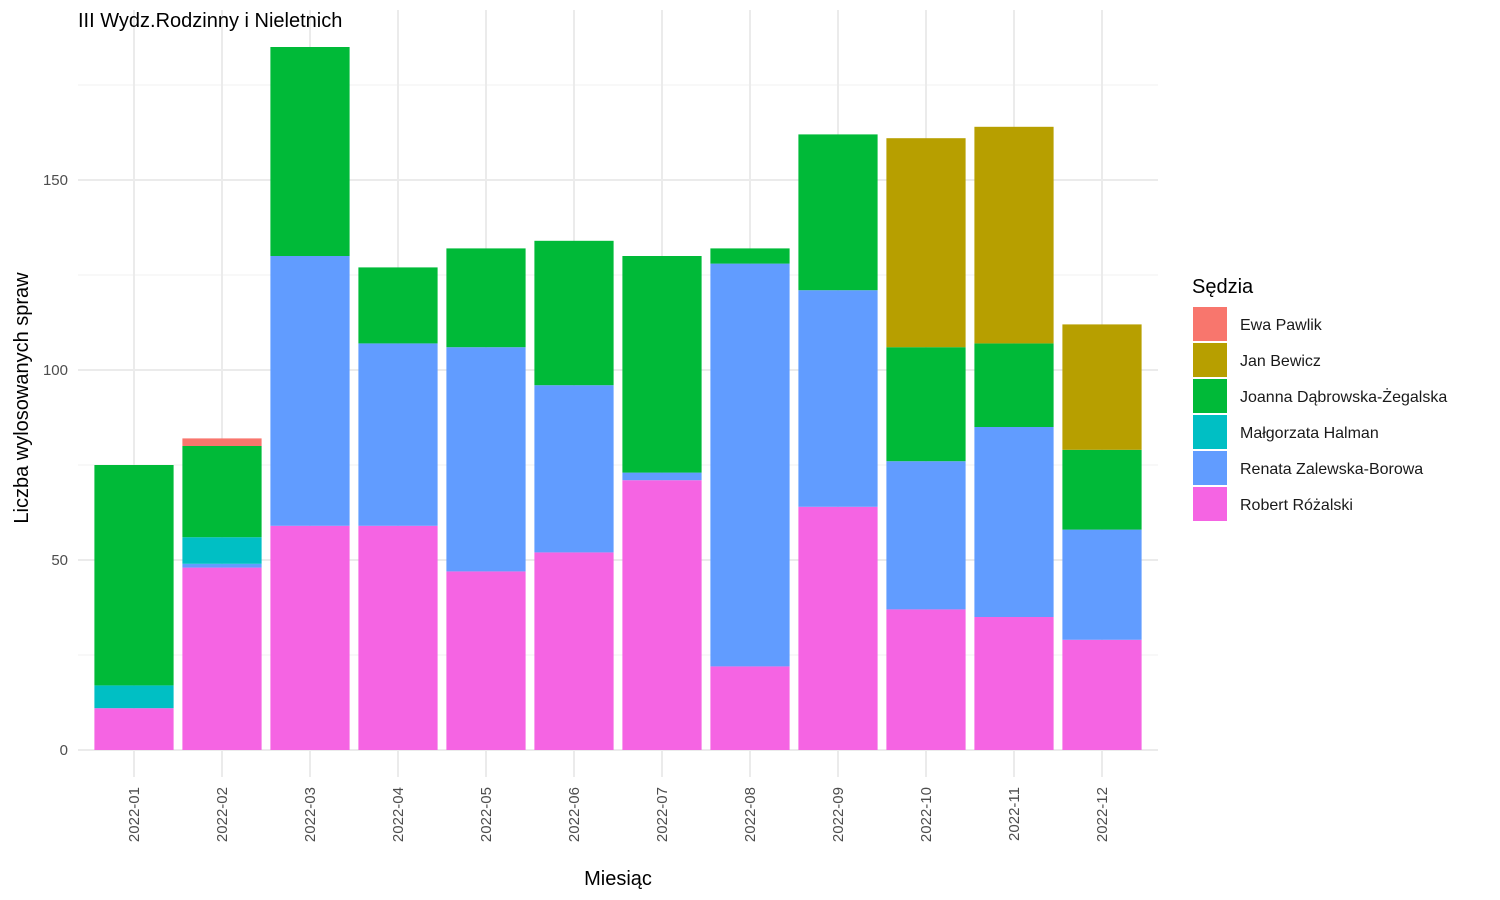 The height and width of the screenshot is (900, 1500). Describe the element at coordinates (1296, 505) in the screenshot. I see `legend-label: Robert Różalski` at that location.